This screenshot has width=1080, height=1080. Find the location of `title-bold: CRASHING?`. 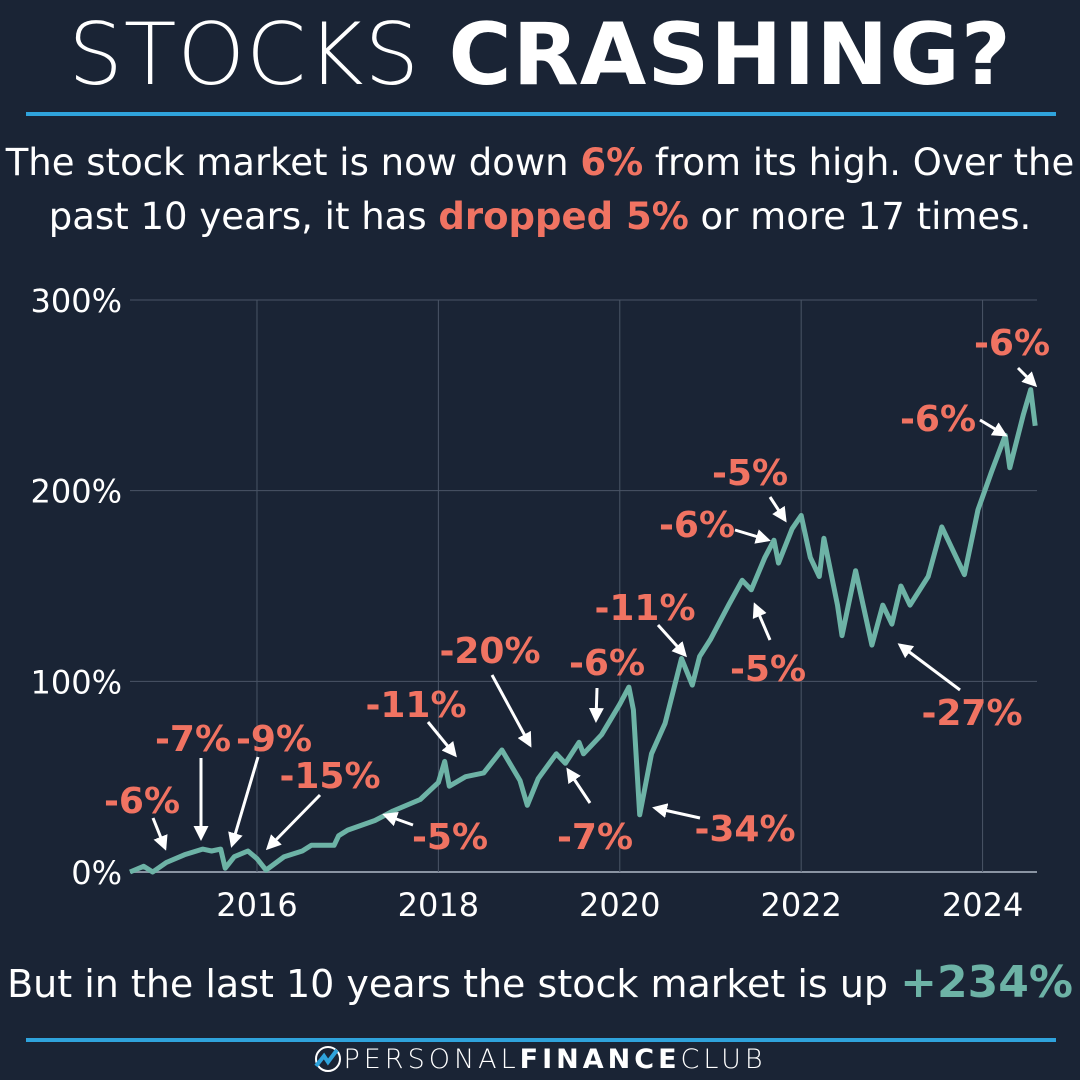

title-bold: CRASHING? is located at coordinates (730, 55).